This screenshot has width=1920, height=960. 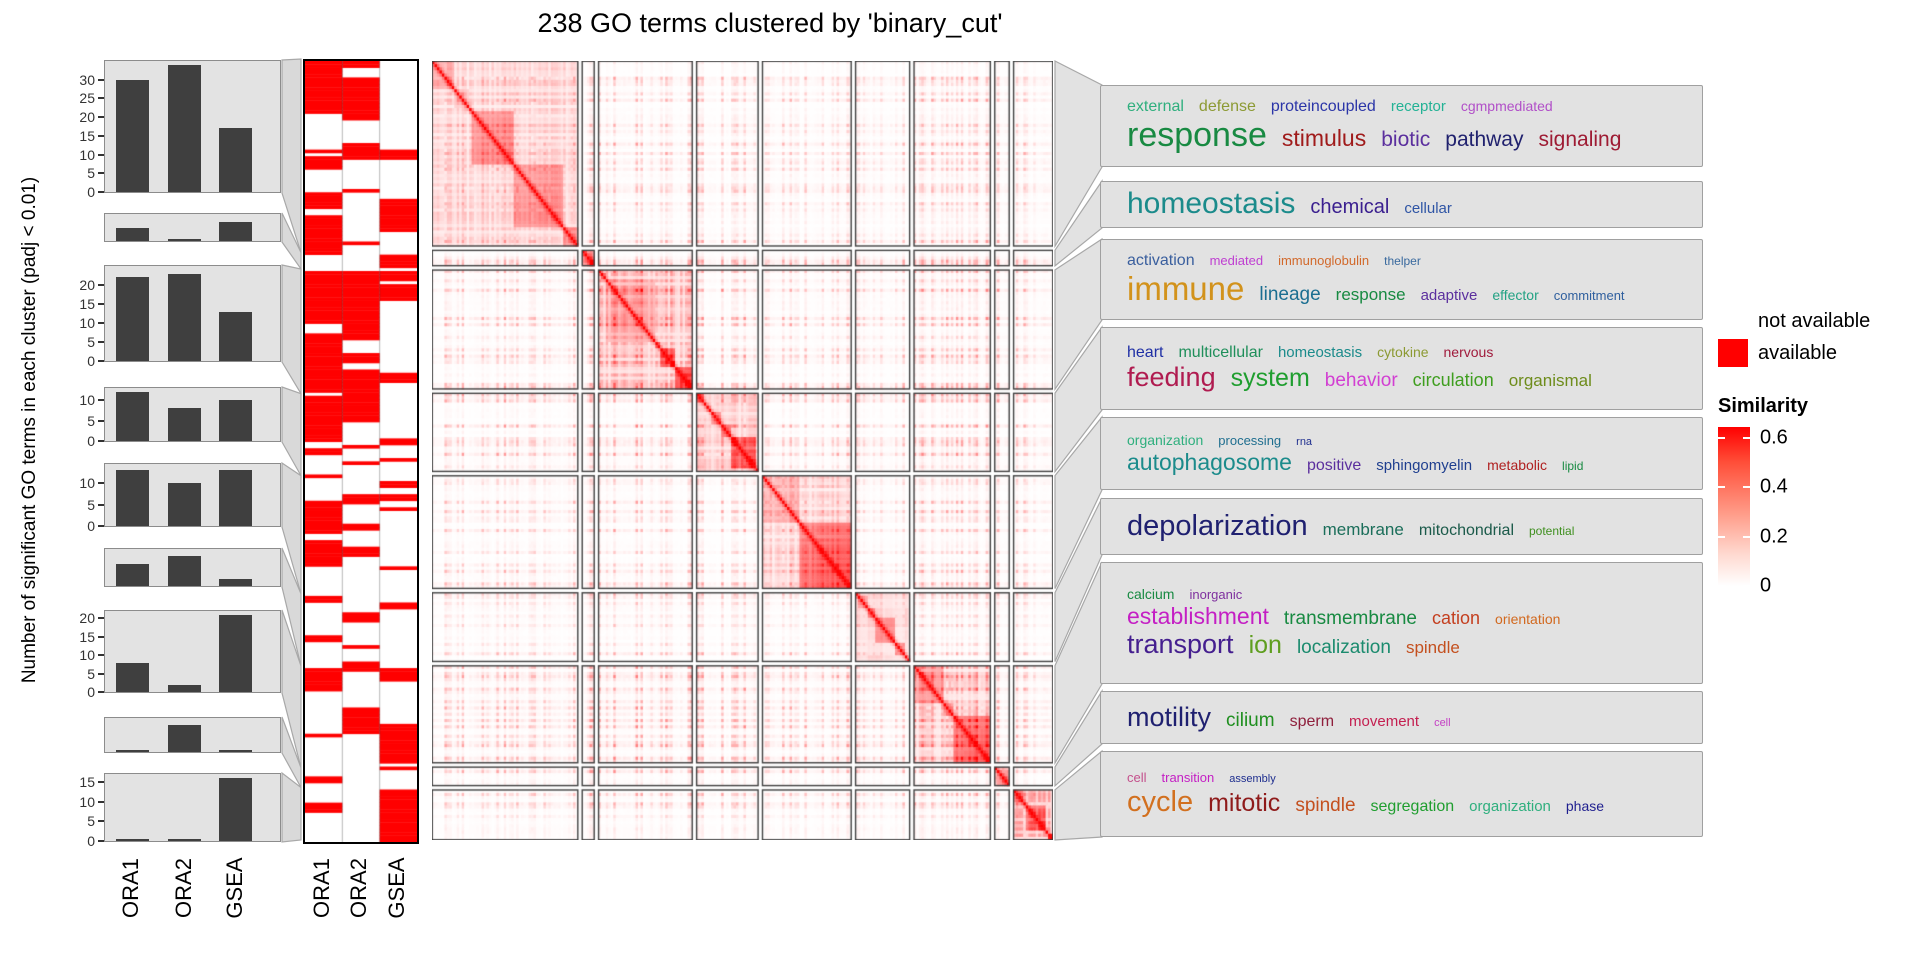 What do you see at coordinates (87, 636) in the screenshot?
I see `axis-tick-15-cluster-7: 15` at bounding box center [87, 636].